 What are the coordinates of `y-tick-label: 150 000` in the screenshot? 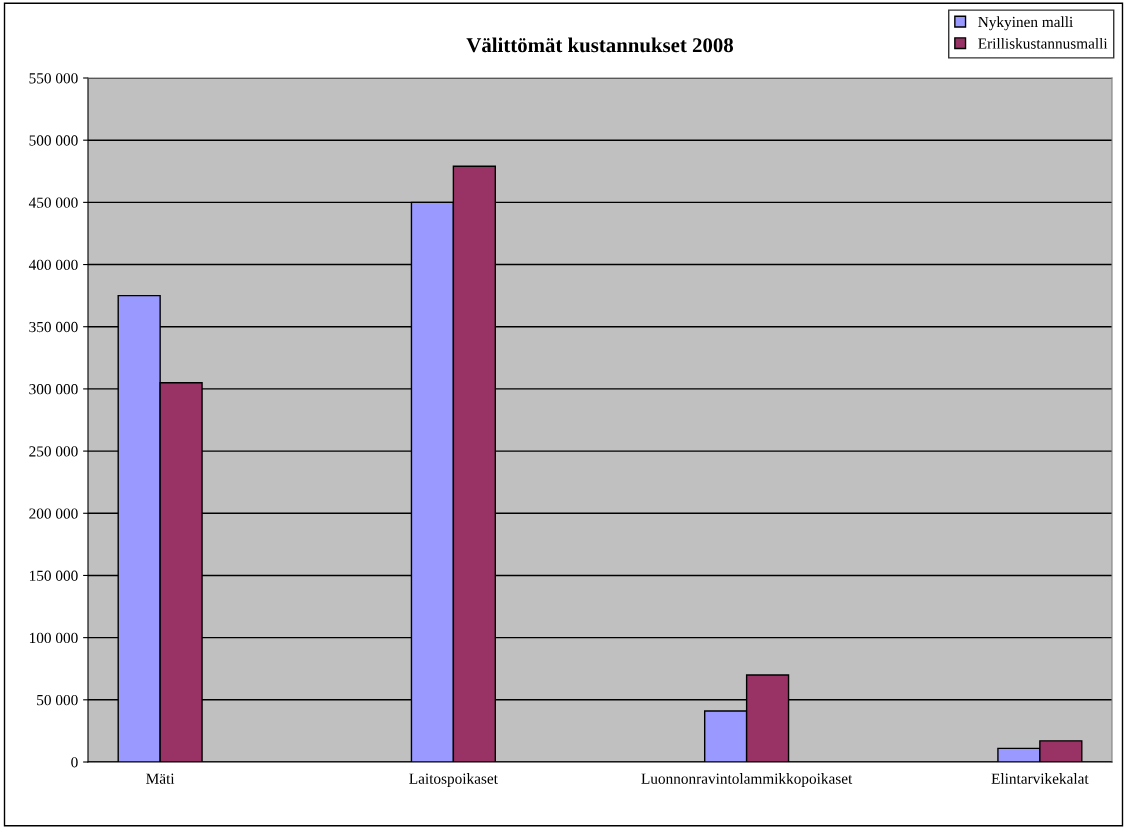 It's located at (53, 575).